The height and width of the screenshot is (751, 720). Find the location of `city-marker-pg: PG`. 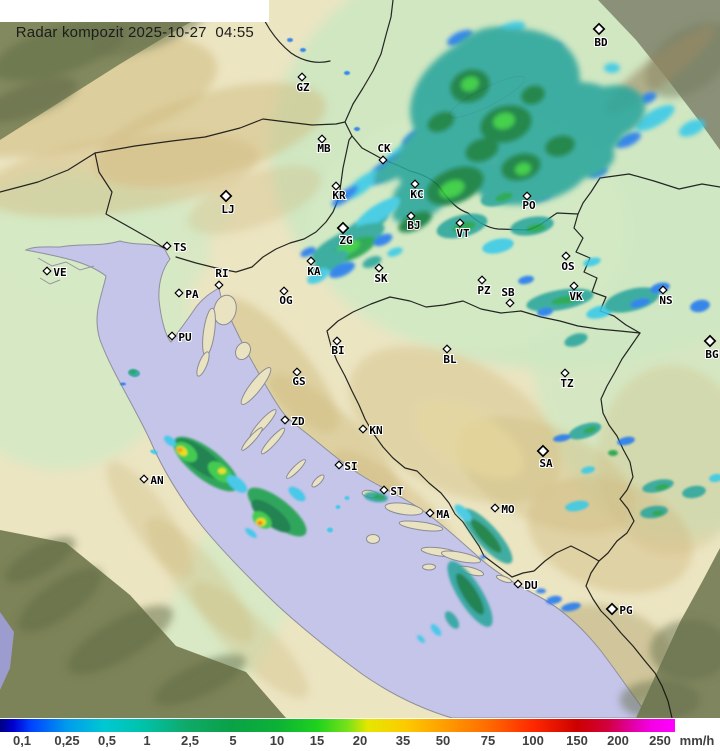

city-marker-pg: PG is located at coordinates (619, 610).